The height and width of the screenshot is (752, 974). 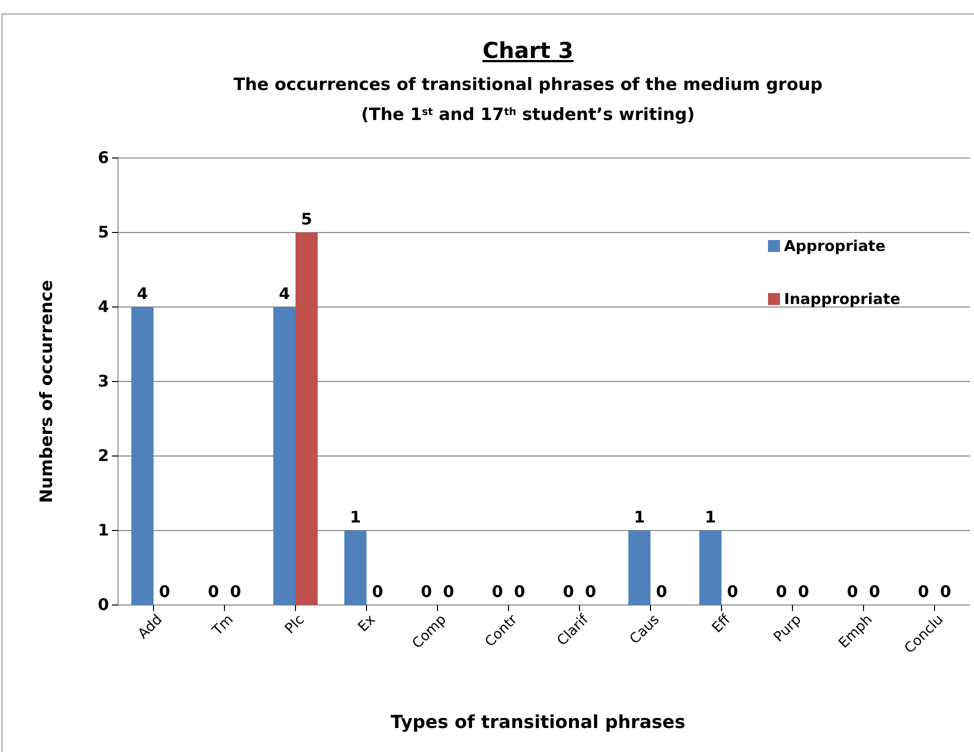 I want to click on legend-label: Inappropriate, so click(x=842, y=299).